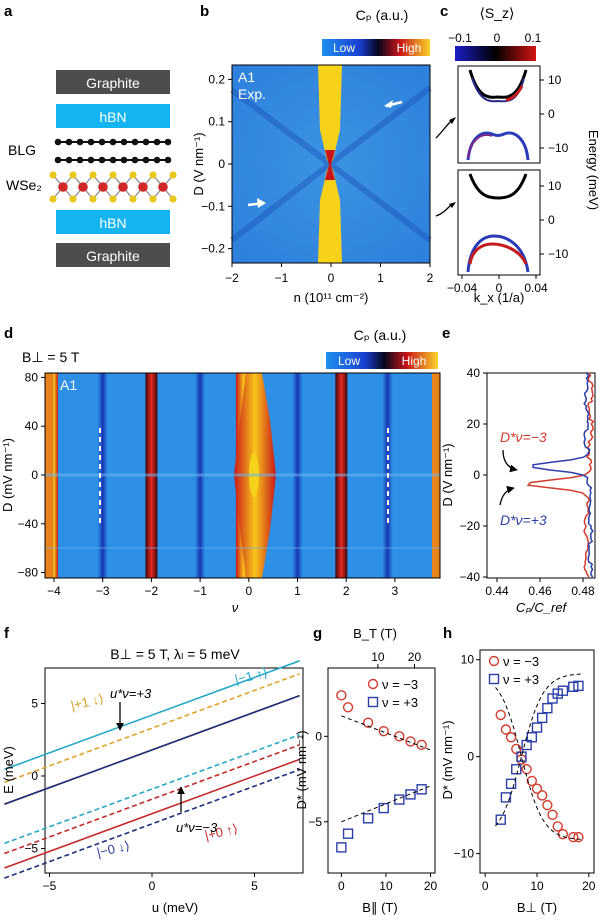 Image resolution: width=600 pixels, height=922 pixels. I want to click on x-tick: 20, so click(431, 886).